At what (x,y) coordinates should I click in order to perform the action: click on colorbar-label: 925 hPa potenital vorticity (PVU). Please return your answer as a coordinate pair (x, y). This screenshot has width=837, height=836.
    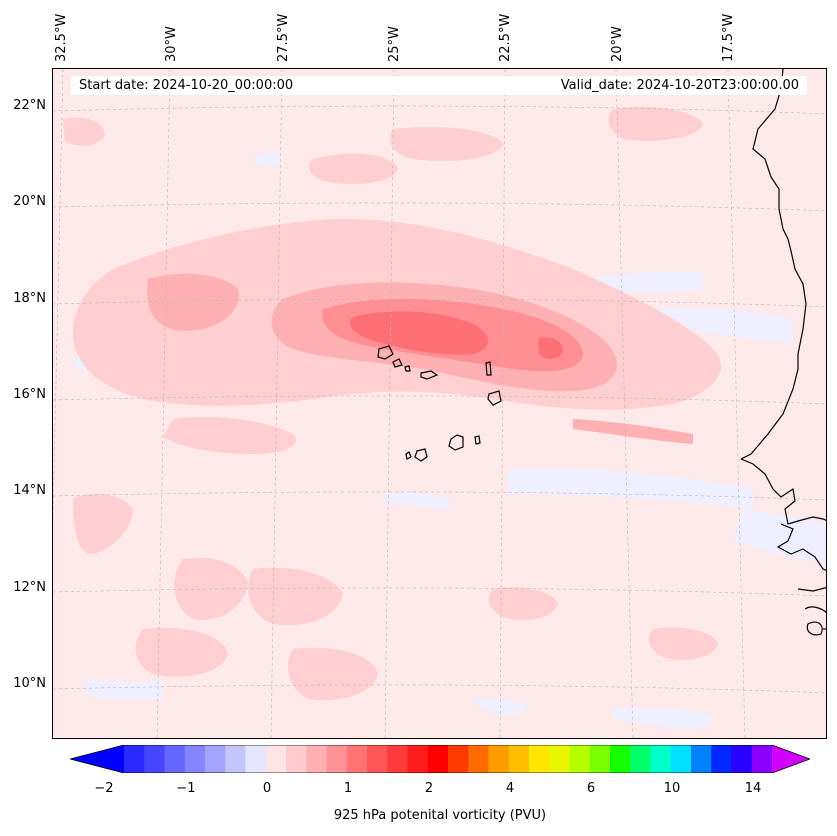
    Looking at the image, I should click on (440, 815).